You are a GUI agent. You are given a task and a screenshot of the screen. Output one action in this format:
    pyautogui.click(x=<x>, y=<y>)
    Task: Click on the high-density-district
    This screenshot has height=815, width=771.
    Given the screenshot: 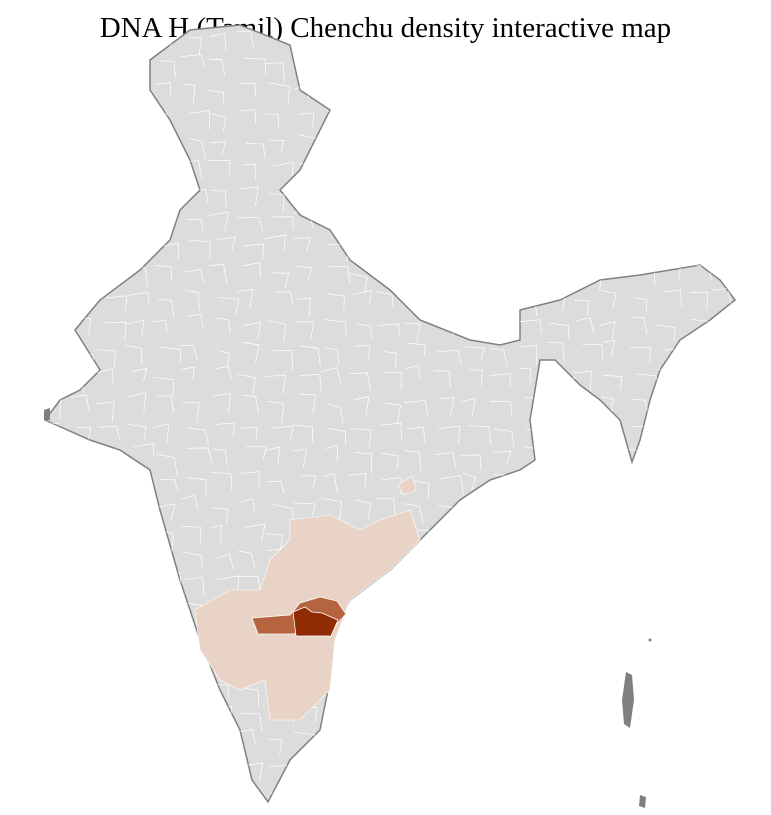 What is the action you would take?
    pyautogui.click(x=315, y=621)
    